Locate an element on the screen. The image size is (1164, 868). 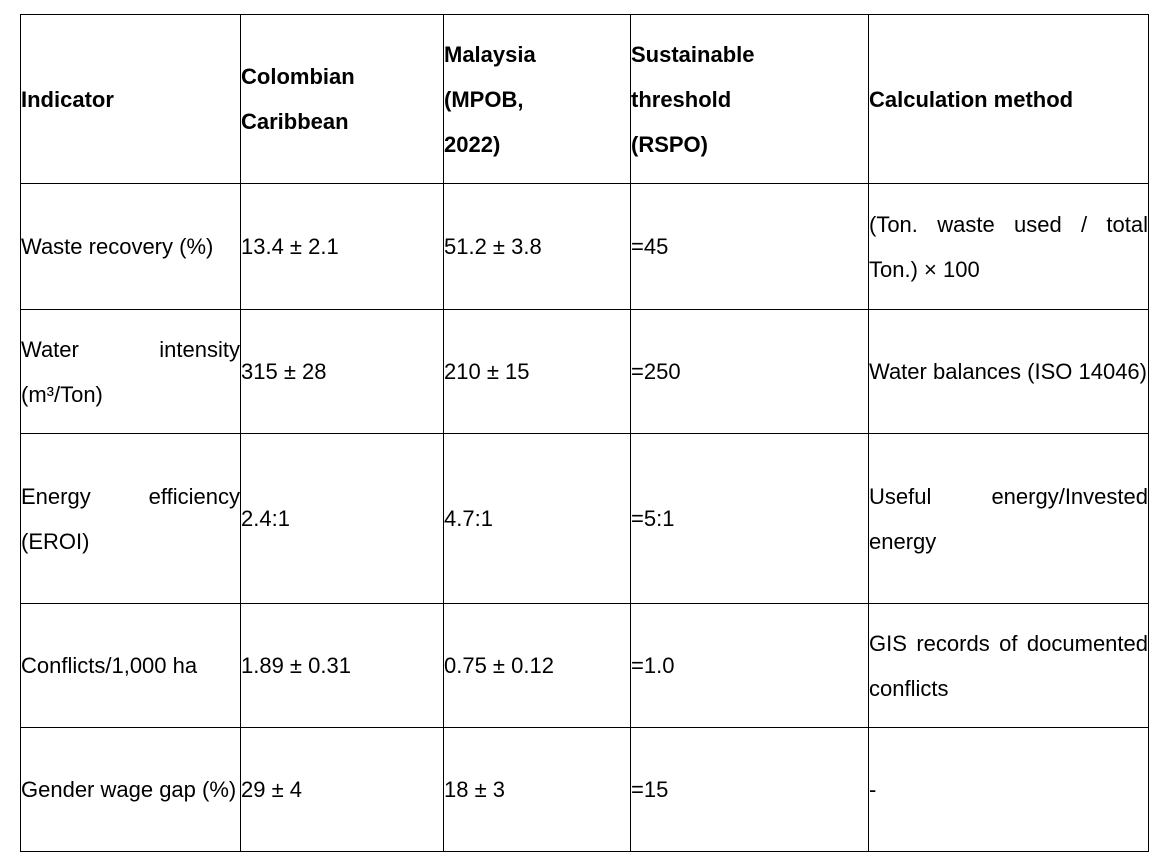
cell-calculation-method: GIS records of documented conflicts is located at coordinates (1008, 665).